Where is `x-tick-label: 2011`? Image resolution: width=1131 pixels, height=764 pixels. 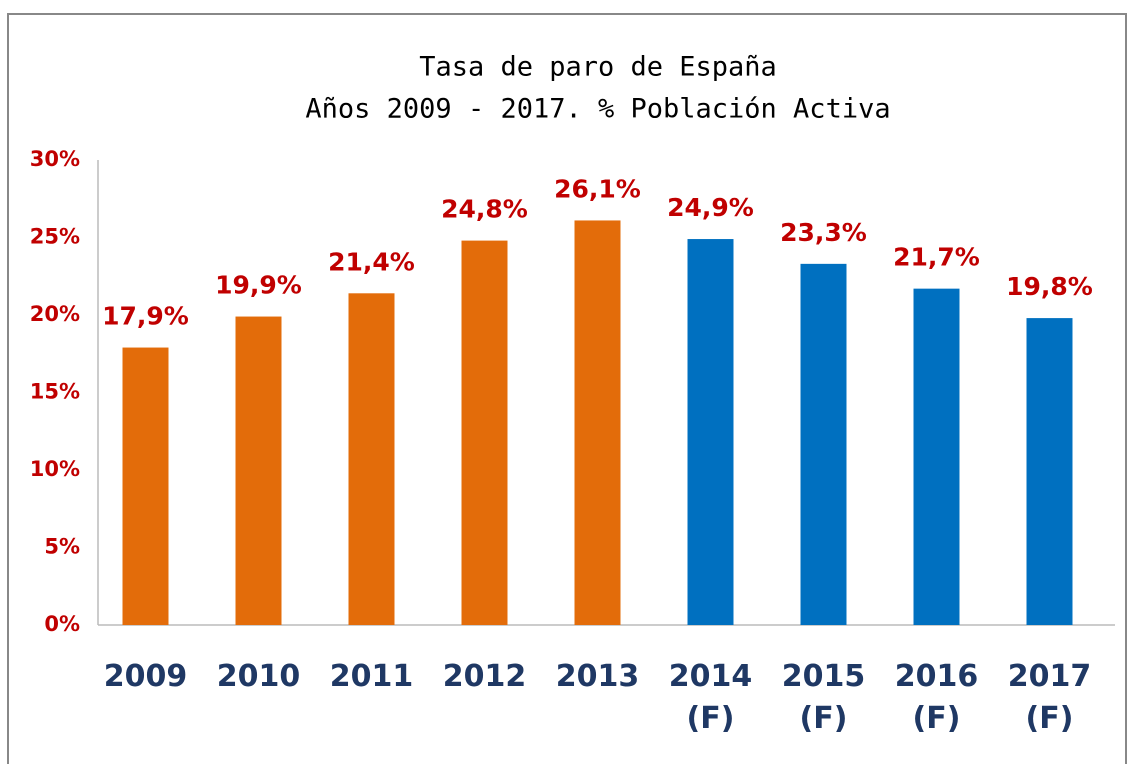 x-tick-label: 2011 is located at coordinates (371, 676).